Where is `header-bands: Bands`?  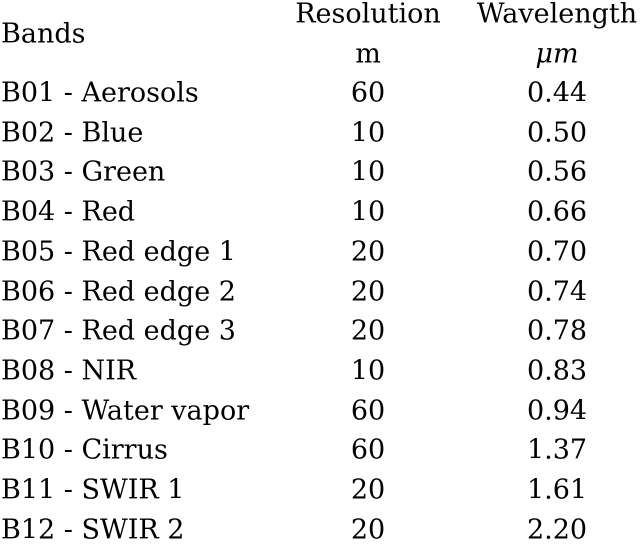
header-bands: Bands is located at coordinates (43, 34).